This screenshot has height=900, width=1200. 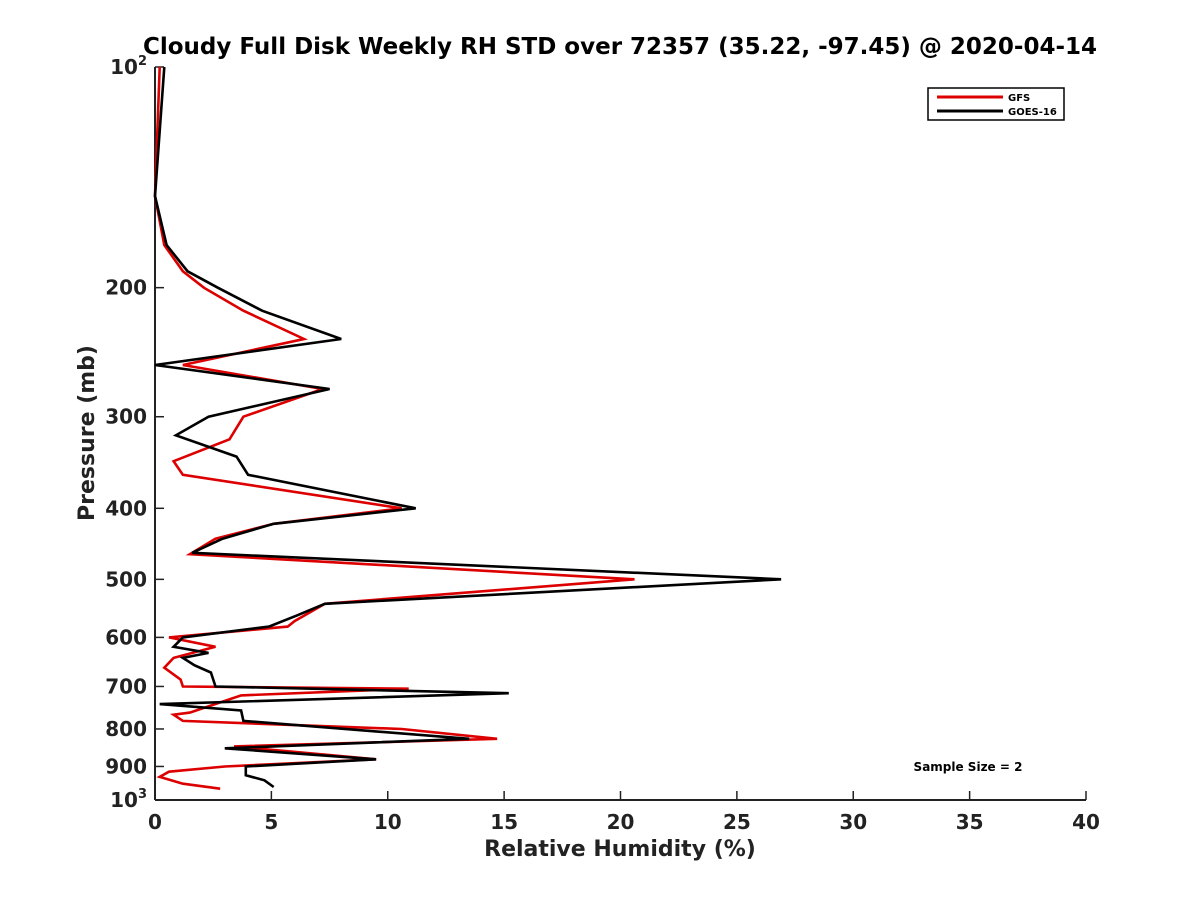 I want to click on y-tick-label: 10², so click(x=128, y=66).